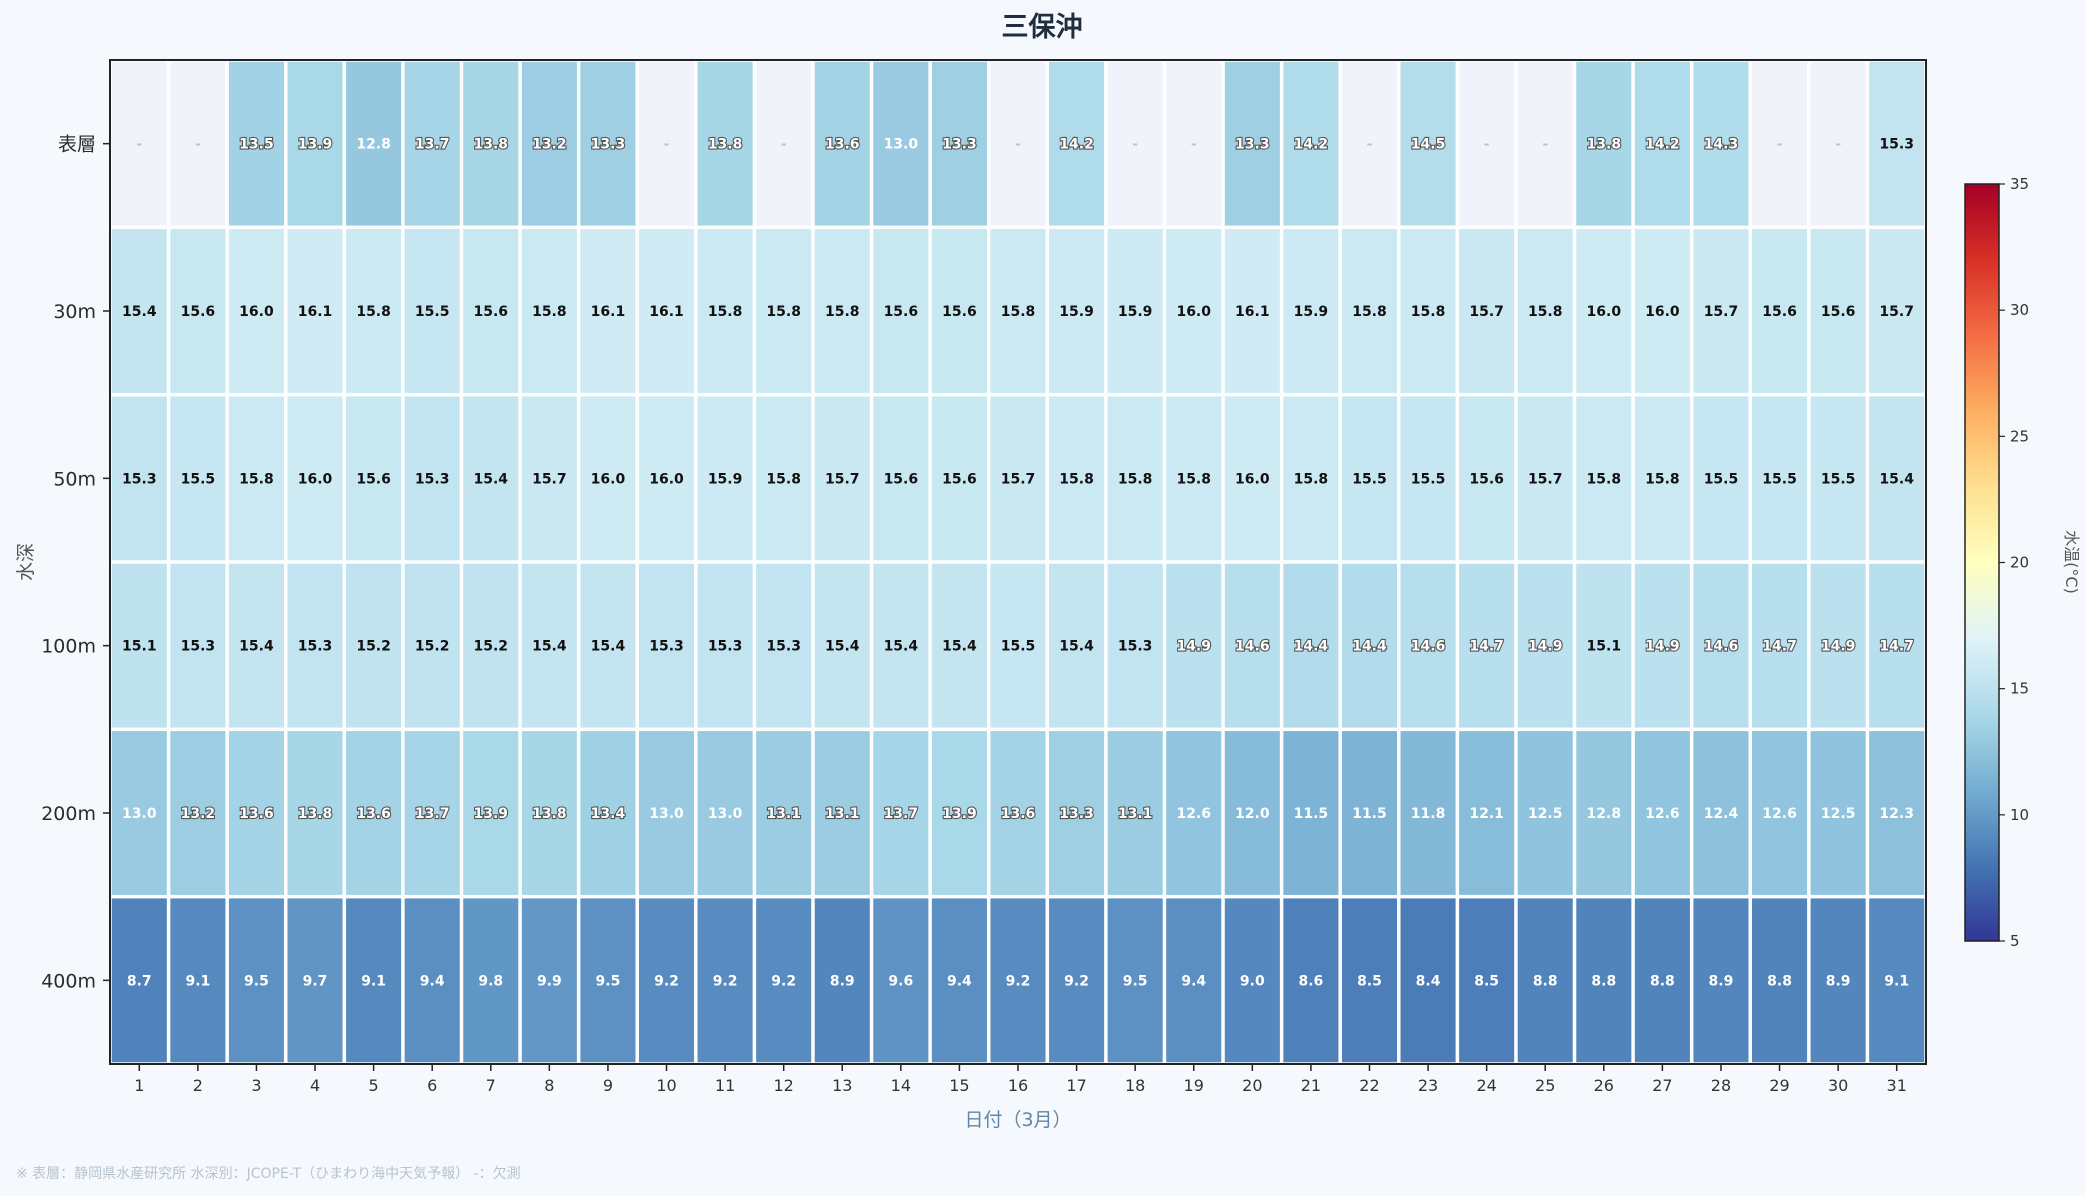  Describe the element at coordinates (959, 1085) in the screenshot. I see `x-tick-label: 15` at that location.